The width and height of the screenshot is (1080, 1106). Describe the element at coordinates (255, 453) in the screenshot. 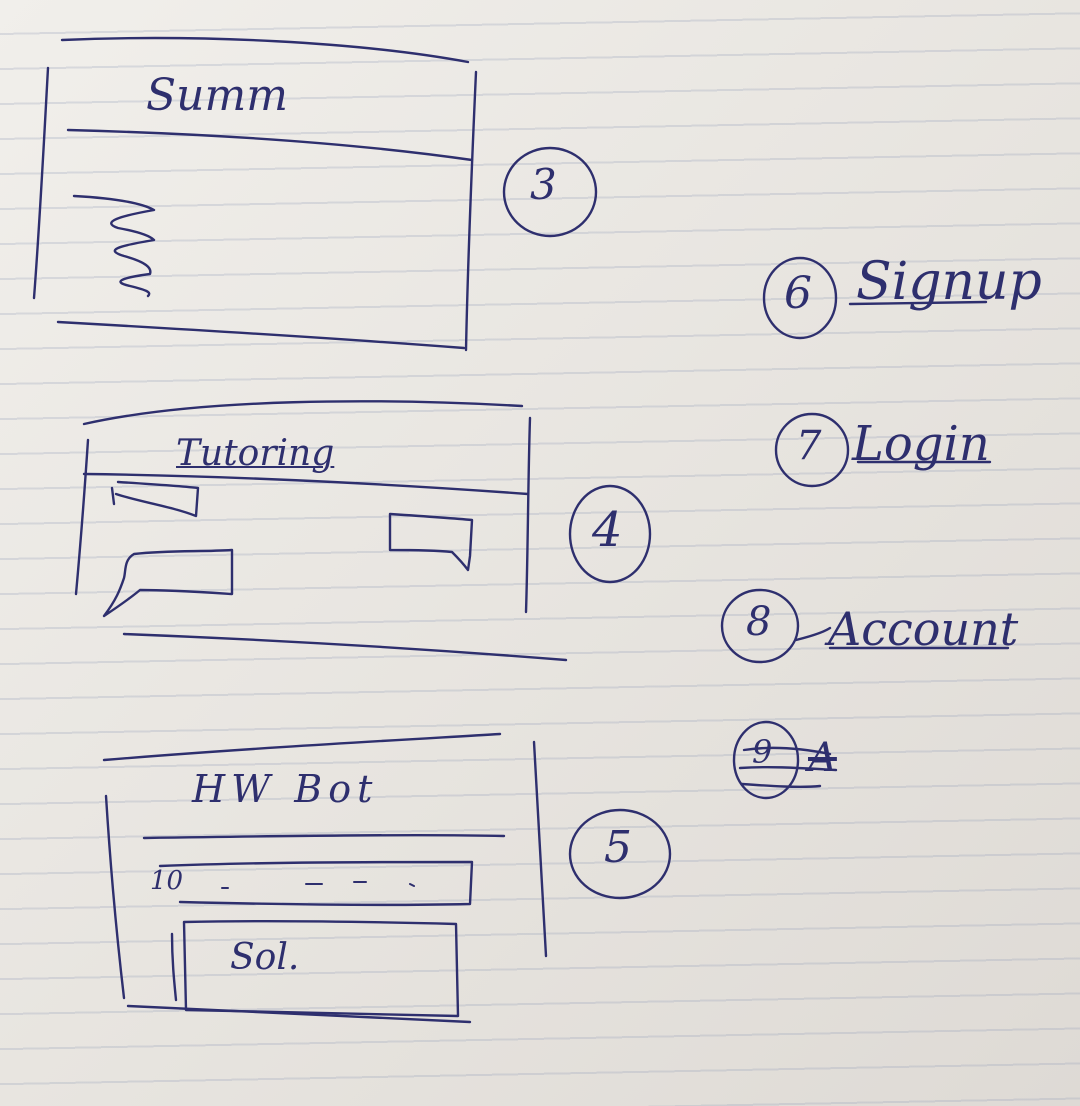

I see `screen-4-title: Tutoring` at that location.